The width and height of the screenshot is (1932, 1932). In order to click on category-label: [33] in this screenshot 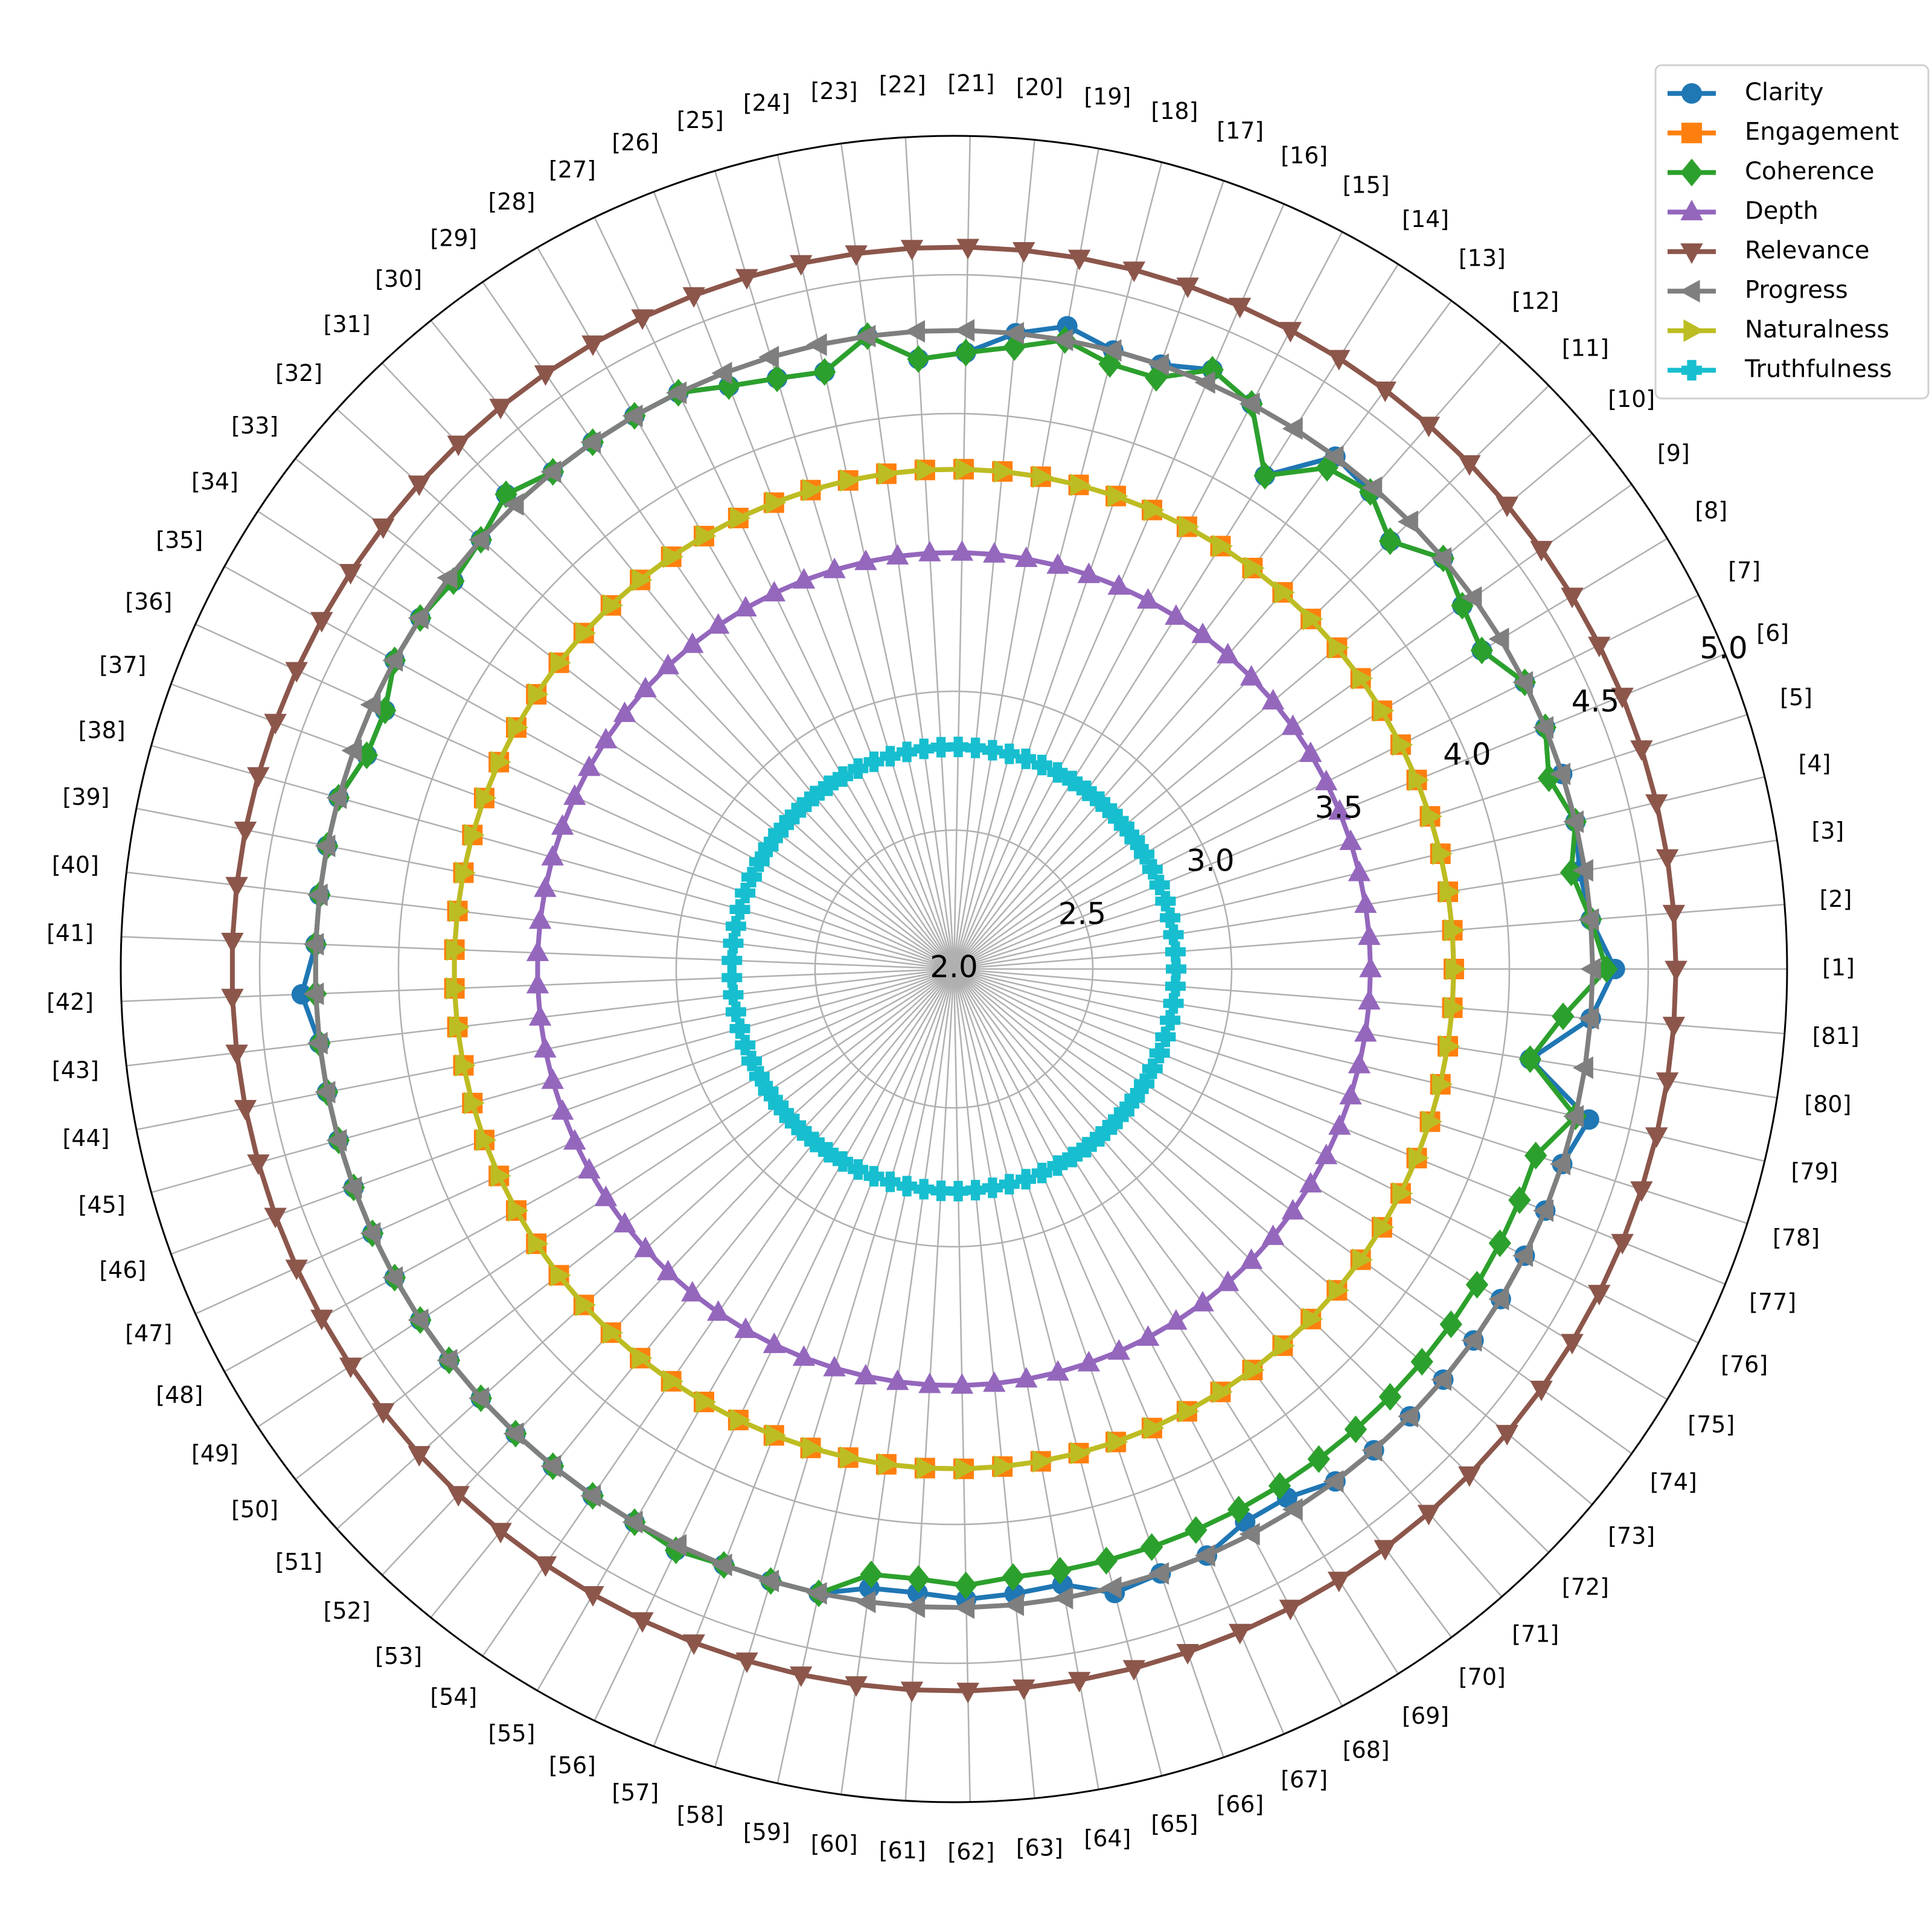, I will do `click(255, 426)`.